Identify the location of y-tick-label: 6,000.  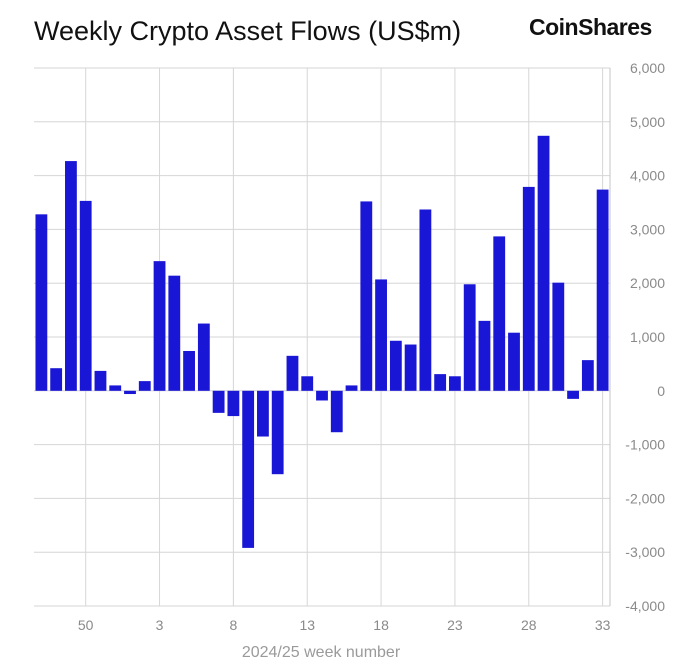
(647, 68).